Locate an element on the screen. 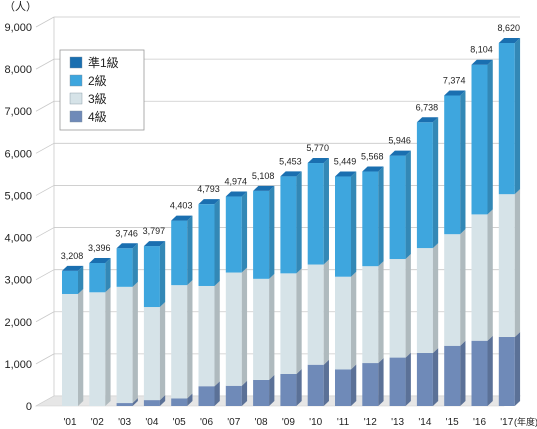  total-label: 4,793 is located at coordinates (208, 189).